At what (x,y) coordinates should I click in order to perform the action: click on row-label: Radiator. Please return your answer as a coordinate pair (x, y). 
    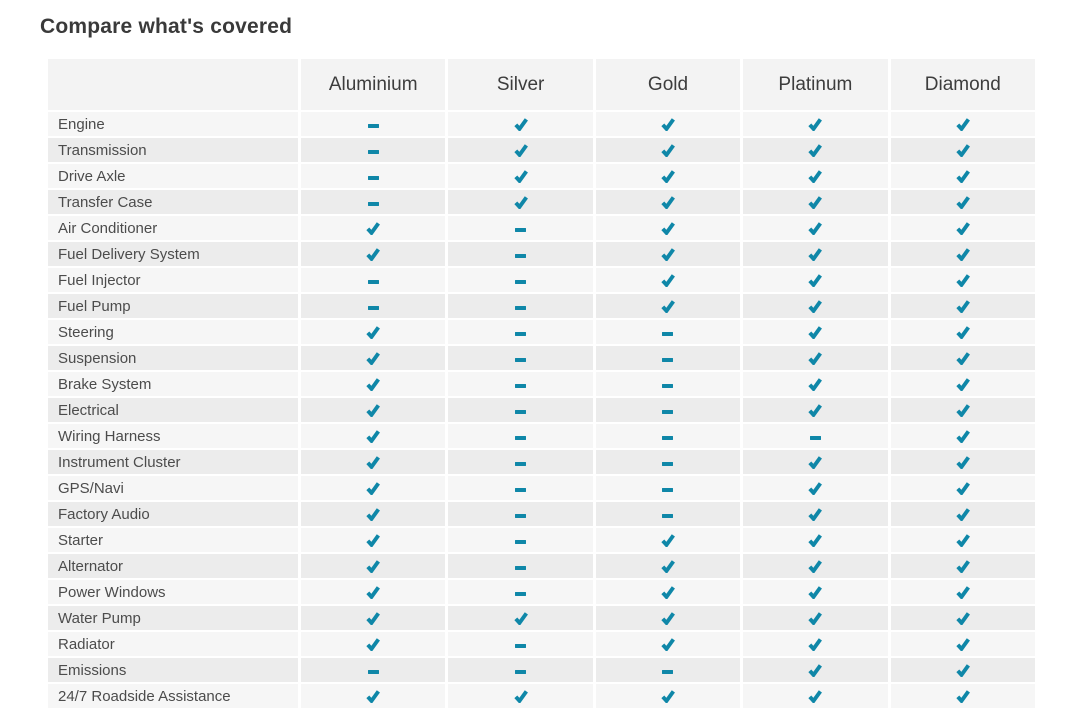
    Looking at the image, I should click on (86, 644).